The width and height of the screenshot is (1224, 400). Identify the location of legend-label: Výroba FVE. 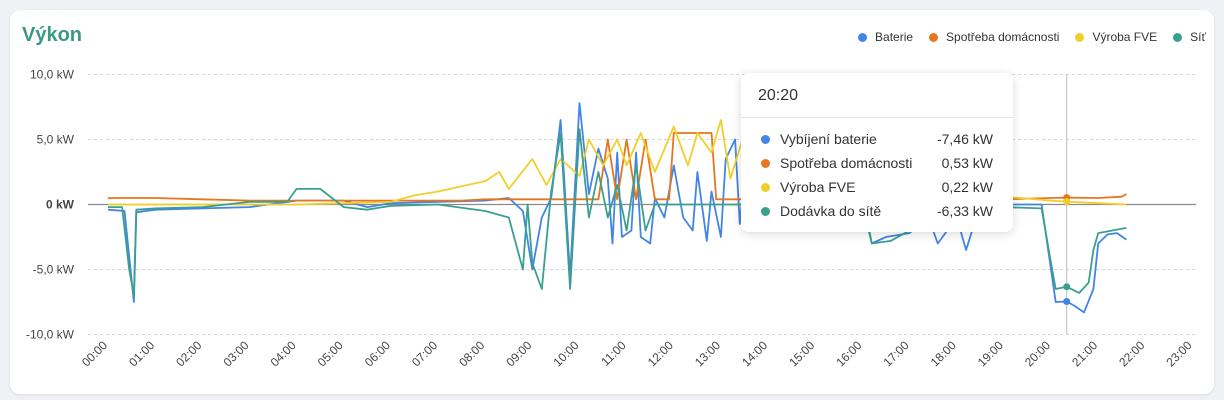
(1125, 37).